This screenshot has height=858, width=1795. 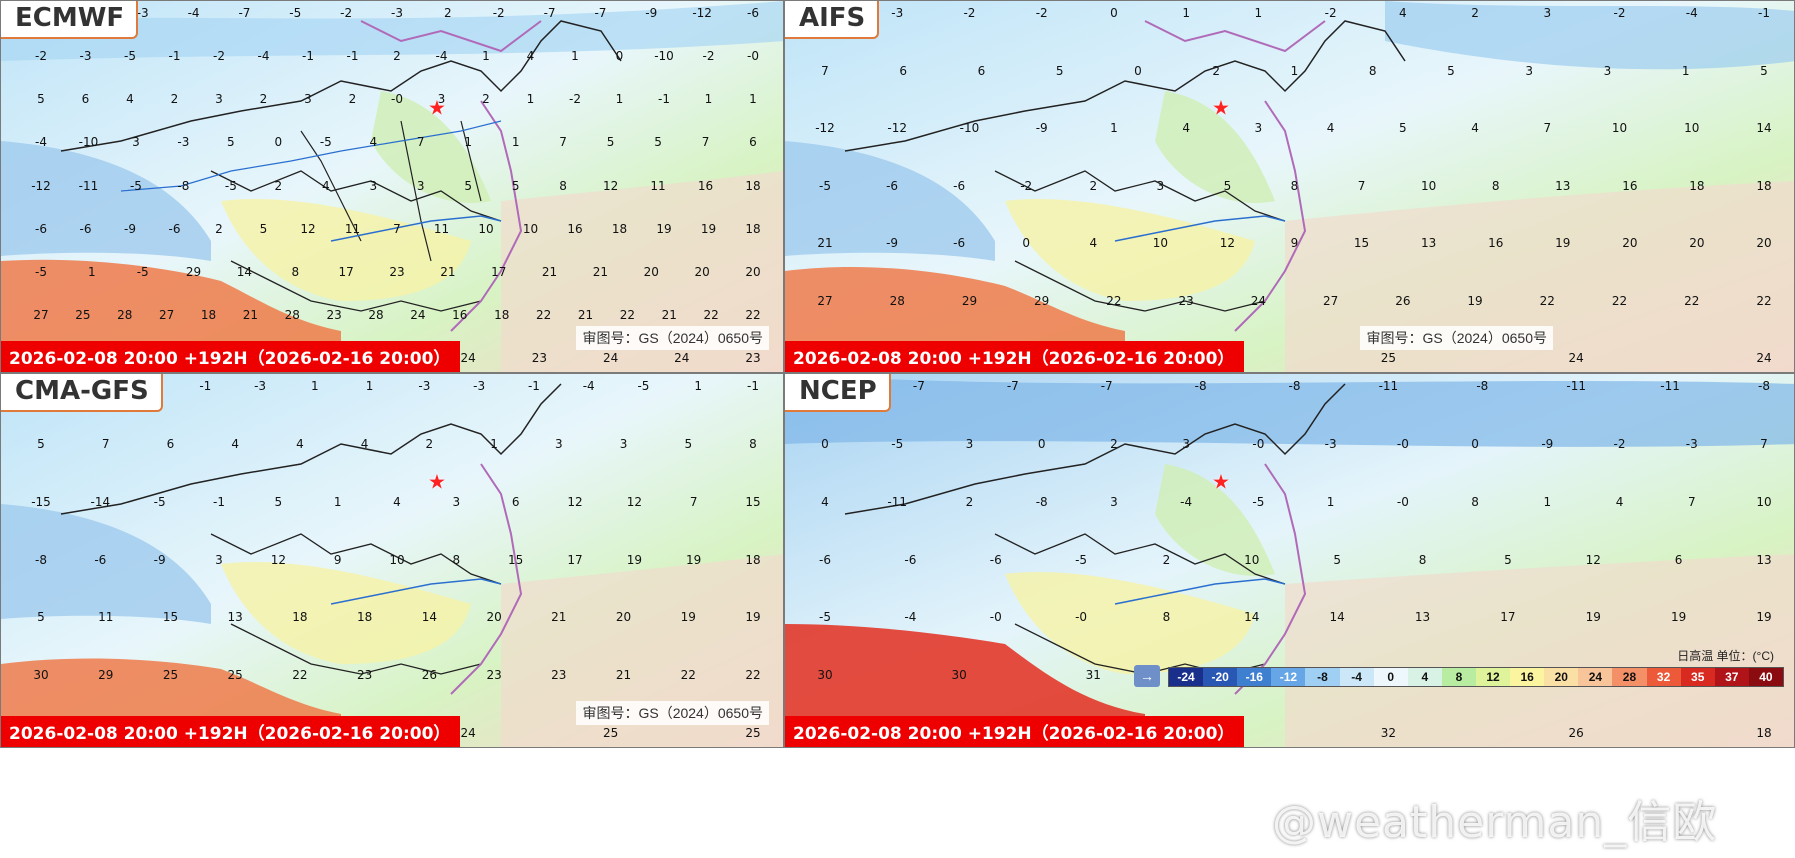 I want to click on temperature-value: 15, so click(x=170, y=617).